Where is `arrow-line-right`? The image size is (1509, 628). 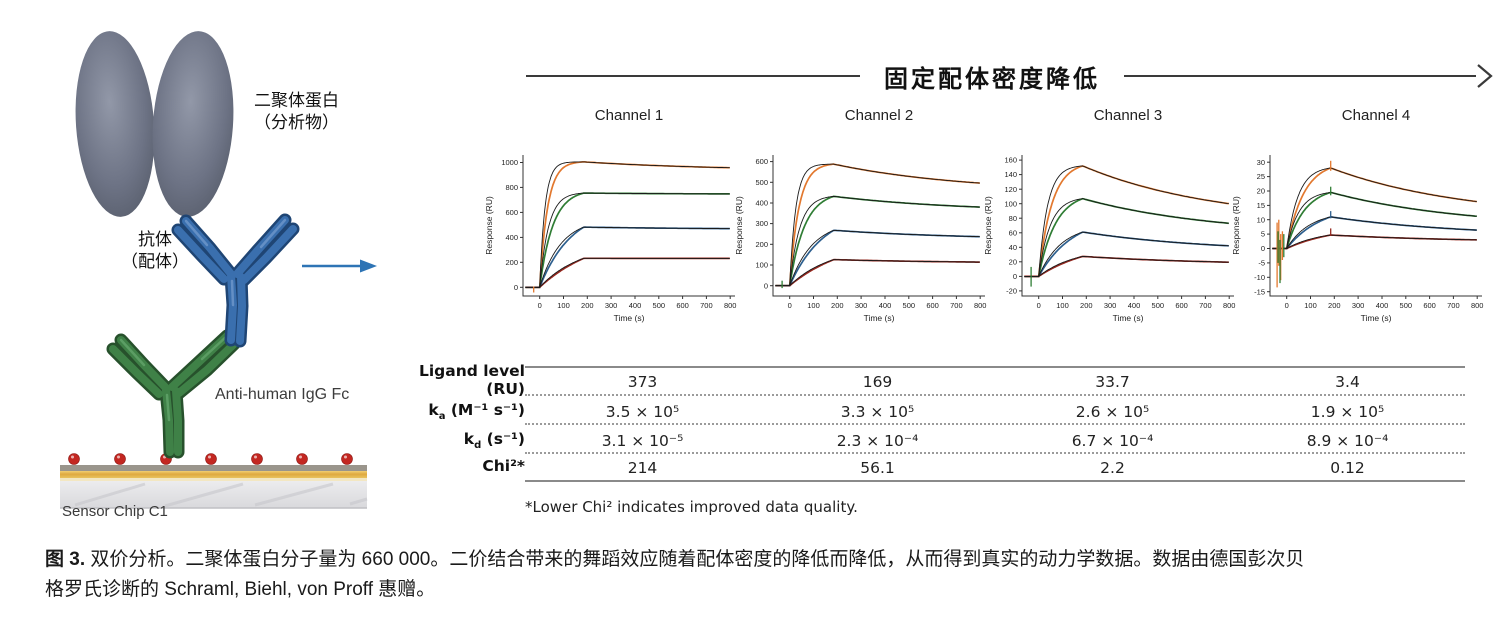
arrow-line-right is located at coordinates (1300, 76).